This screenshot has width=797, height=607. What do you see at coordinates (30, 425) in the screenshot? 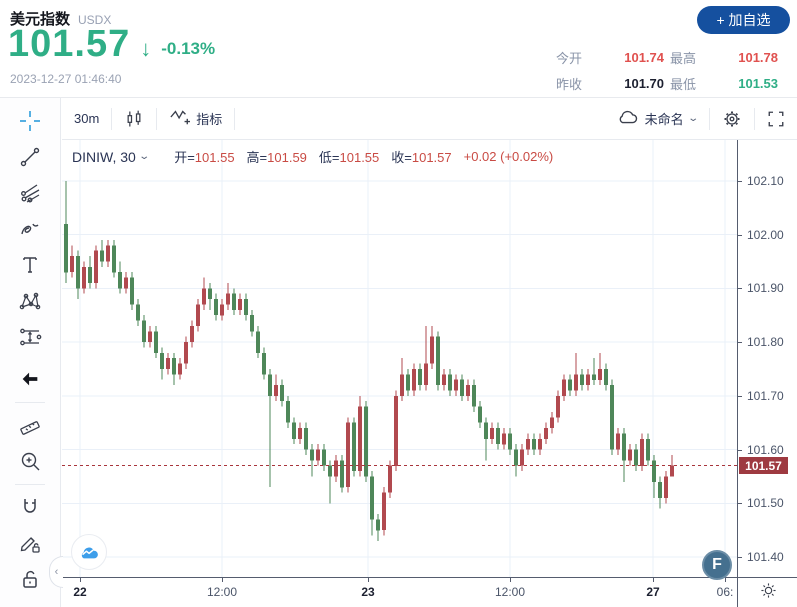
I see `ruler-tool` at bounding box center [30, 425].